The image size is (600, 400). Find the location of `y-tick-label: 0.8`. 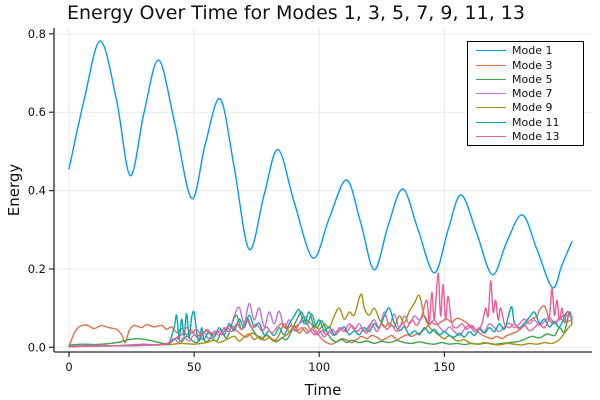

y-tick-label: 0.8 is located at coordinates (37, 34).